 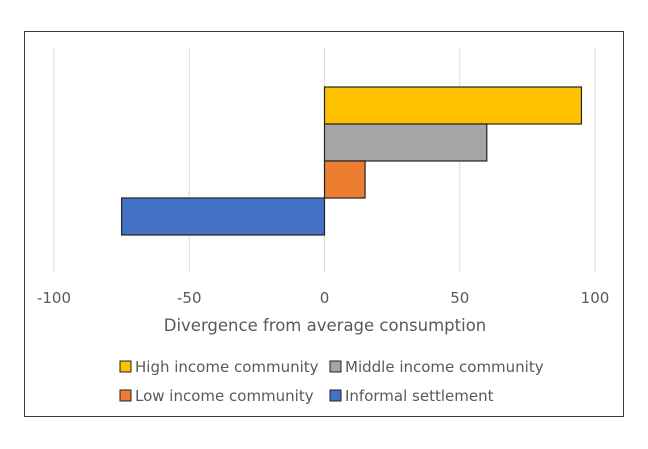 I want to click on bar-informal-settlement, so click(x=223, y=216).